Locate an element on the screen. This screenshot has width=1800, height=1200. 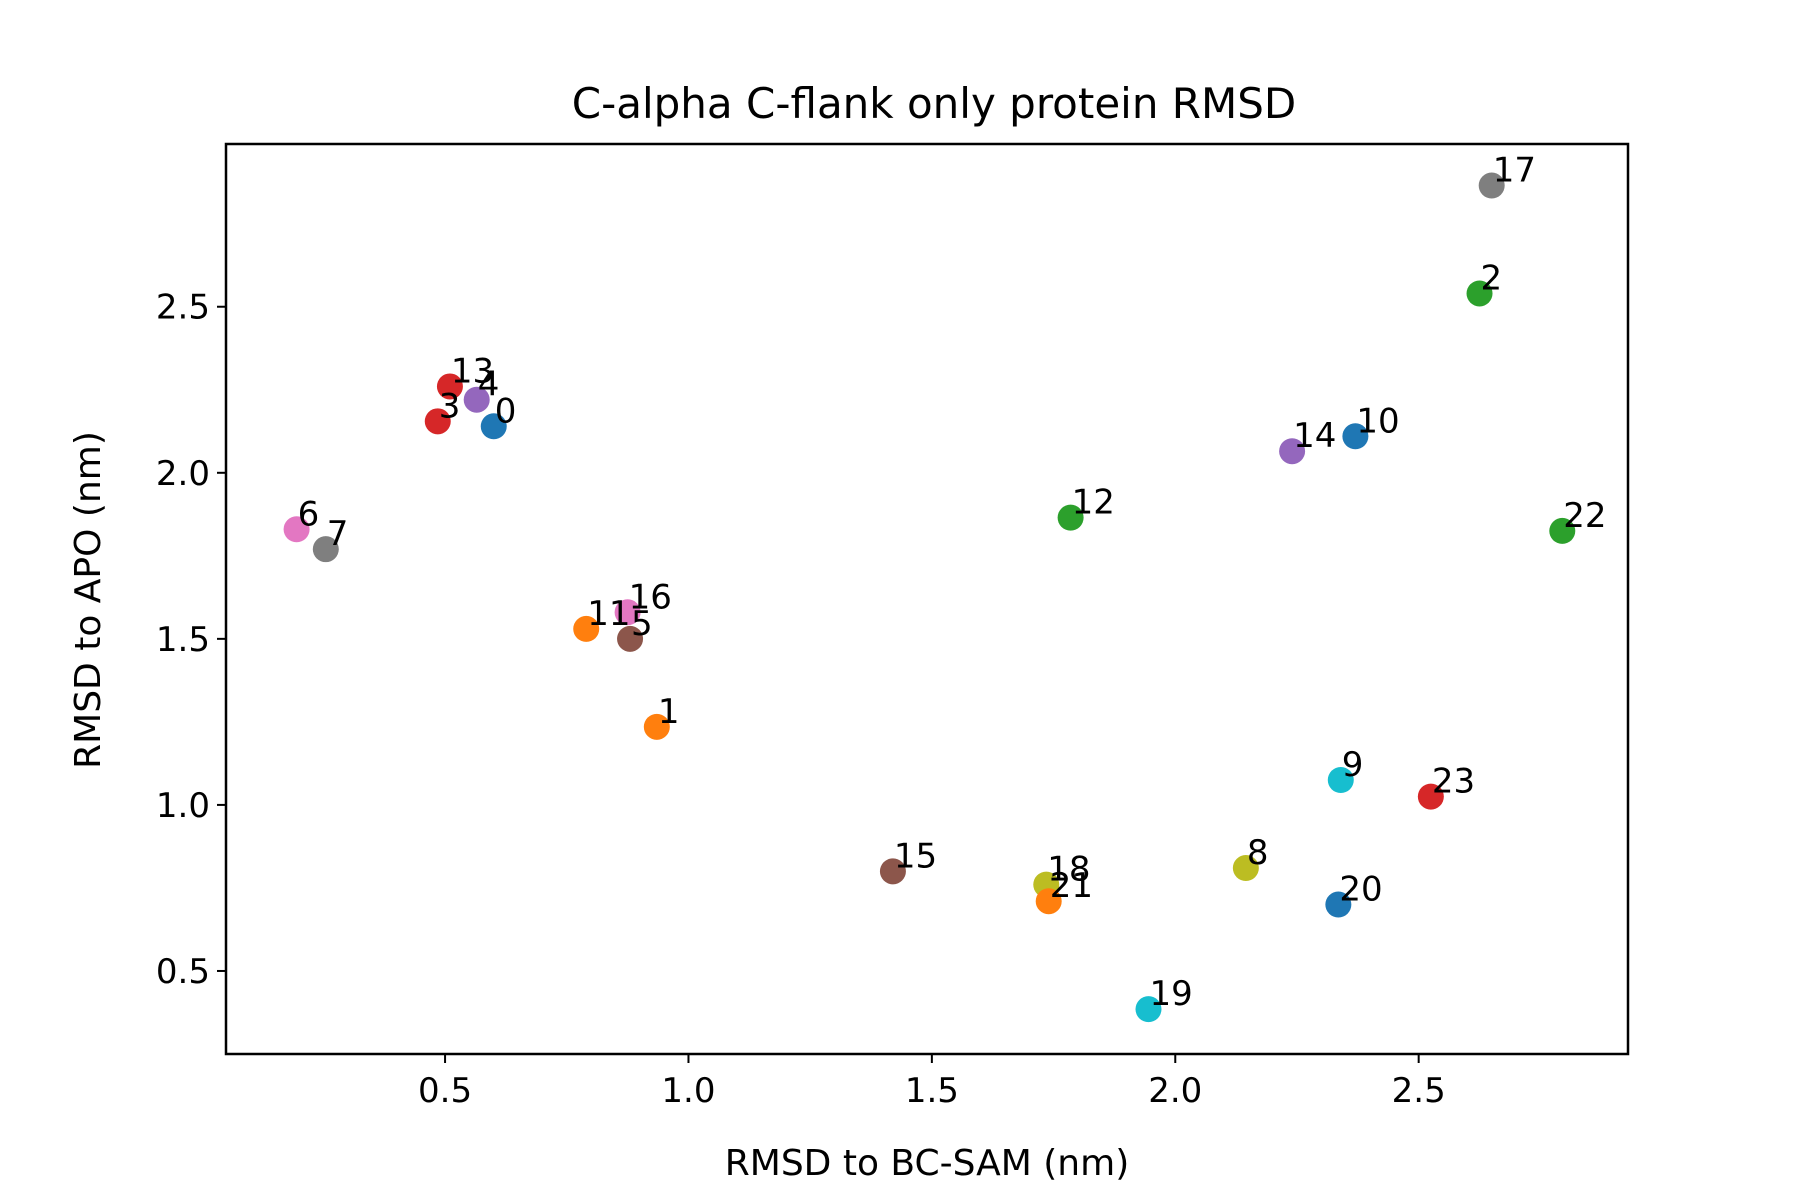
point-label: 17 is located at coordinates (1514, 171).